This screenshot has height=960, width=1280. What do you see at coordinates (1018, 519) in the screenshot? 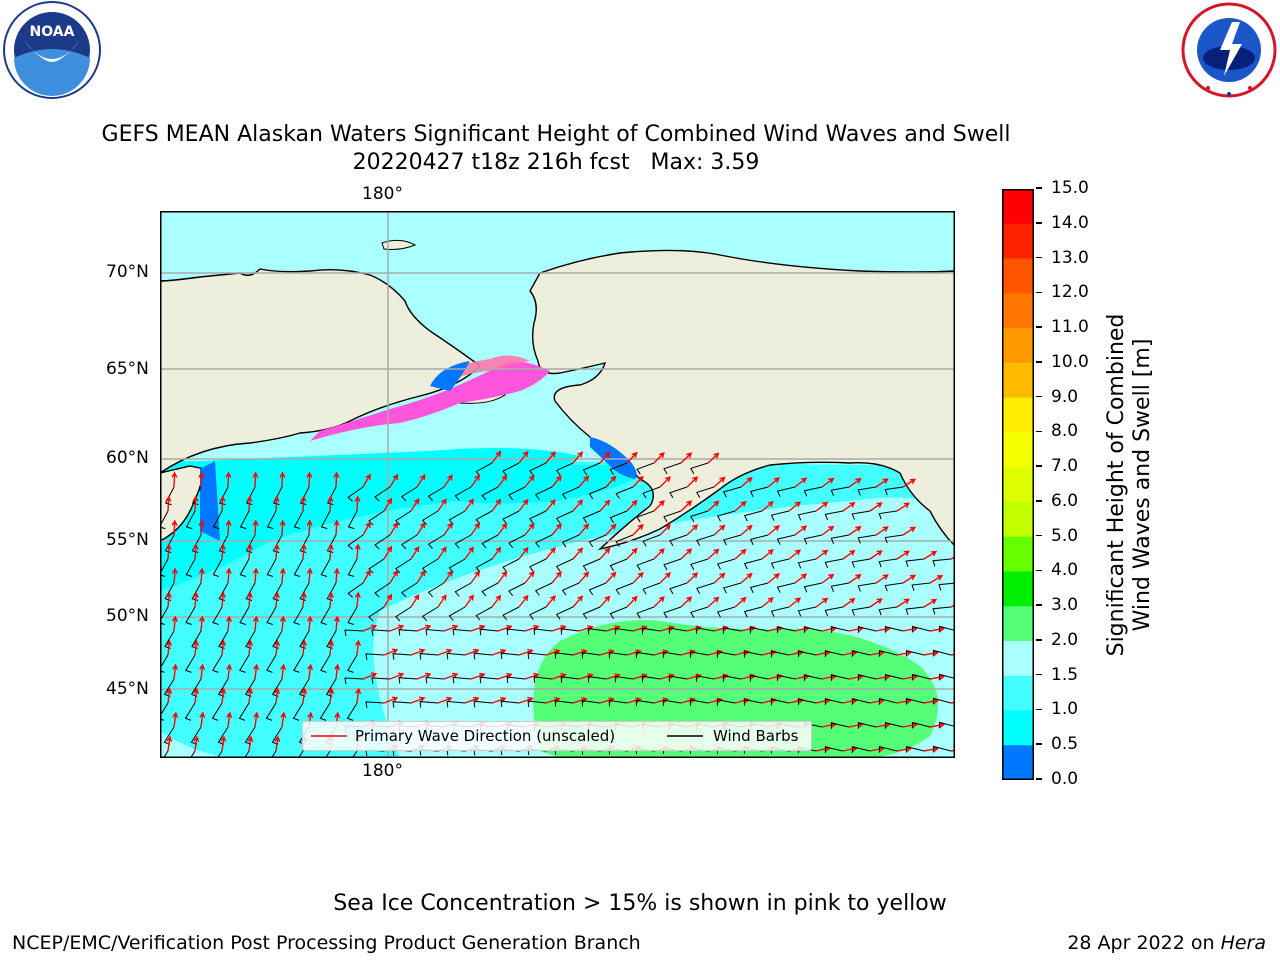
I see `colorbar-segment` at bounding box center [1018, 519].